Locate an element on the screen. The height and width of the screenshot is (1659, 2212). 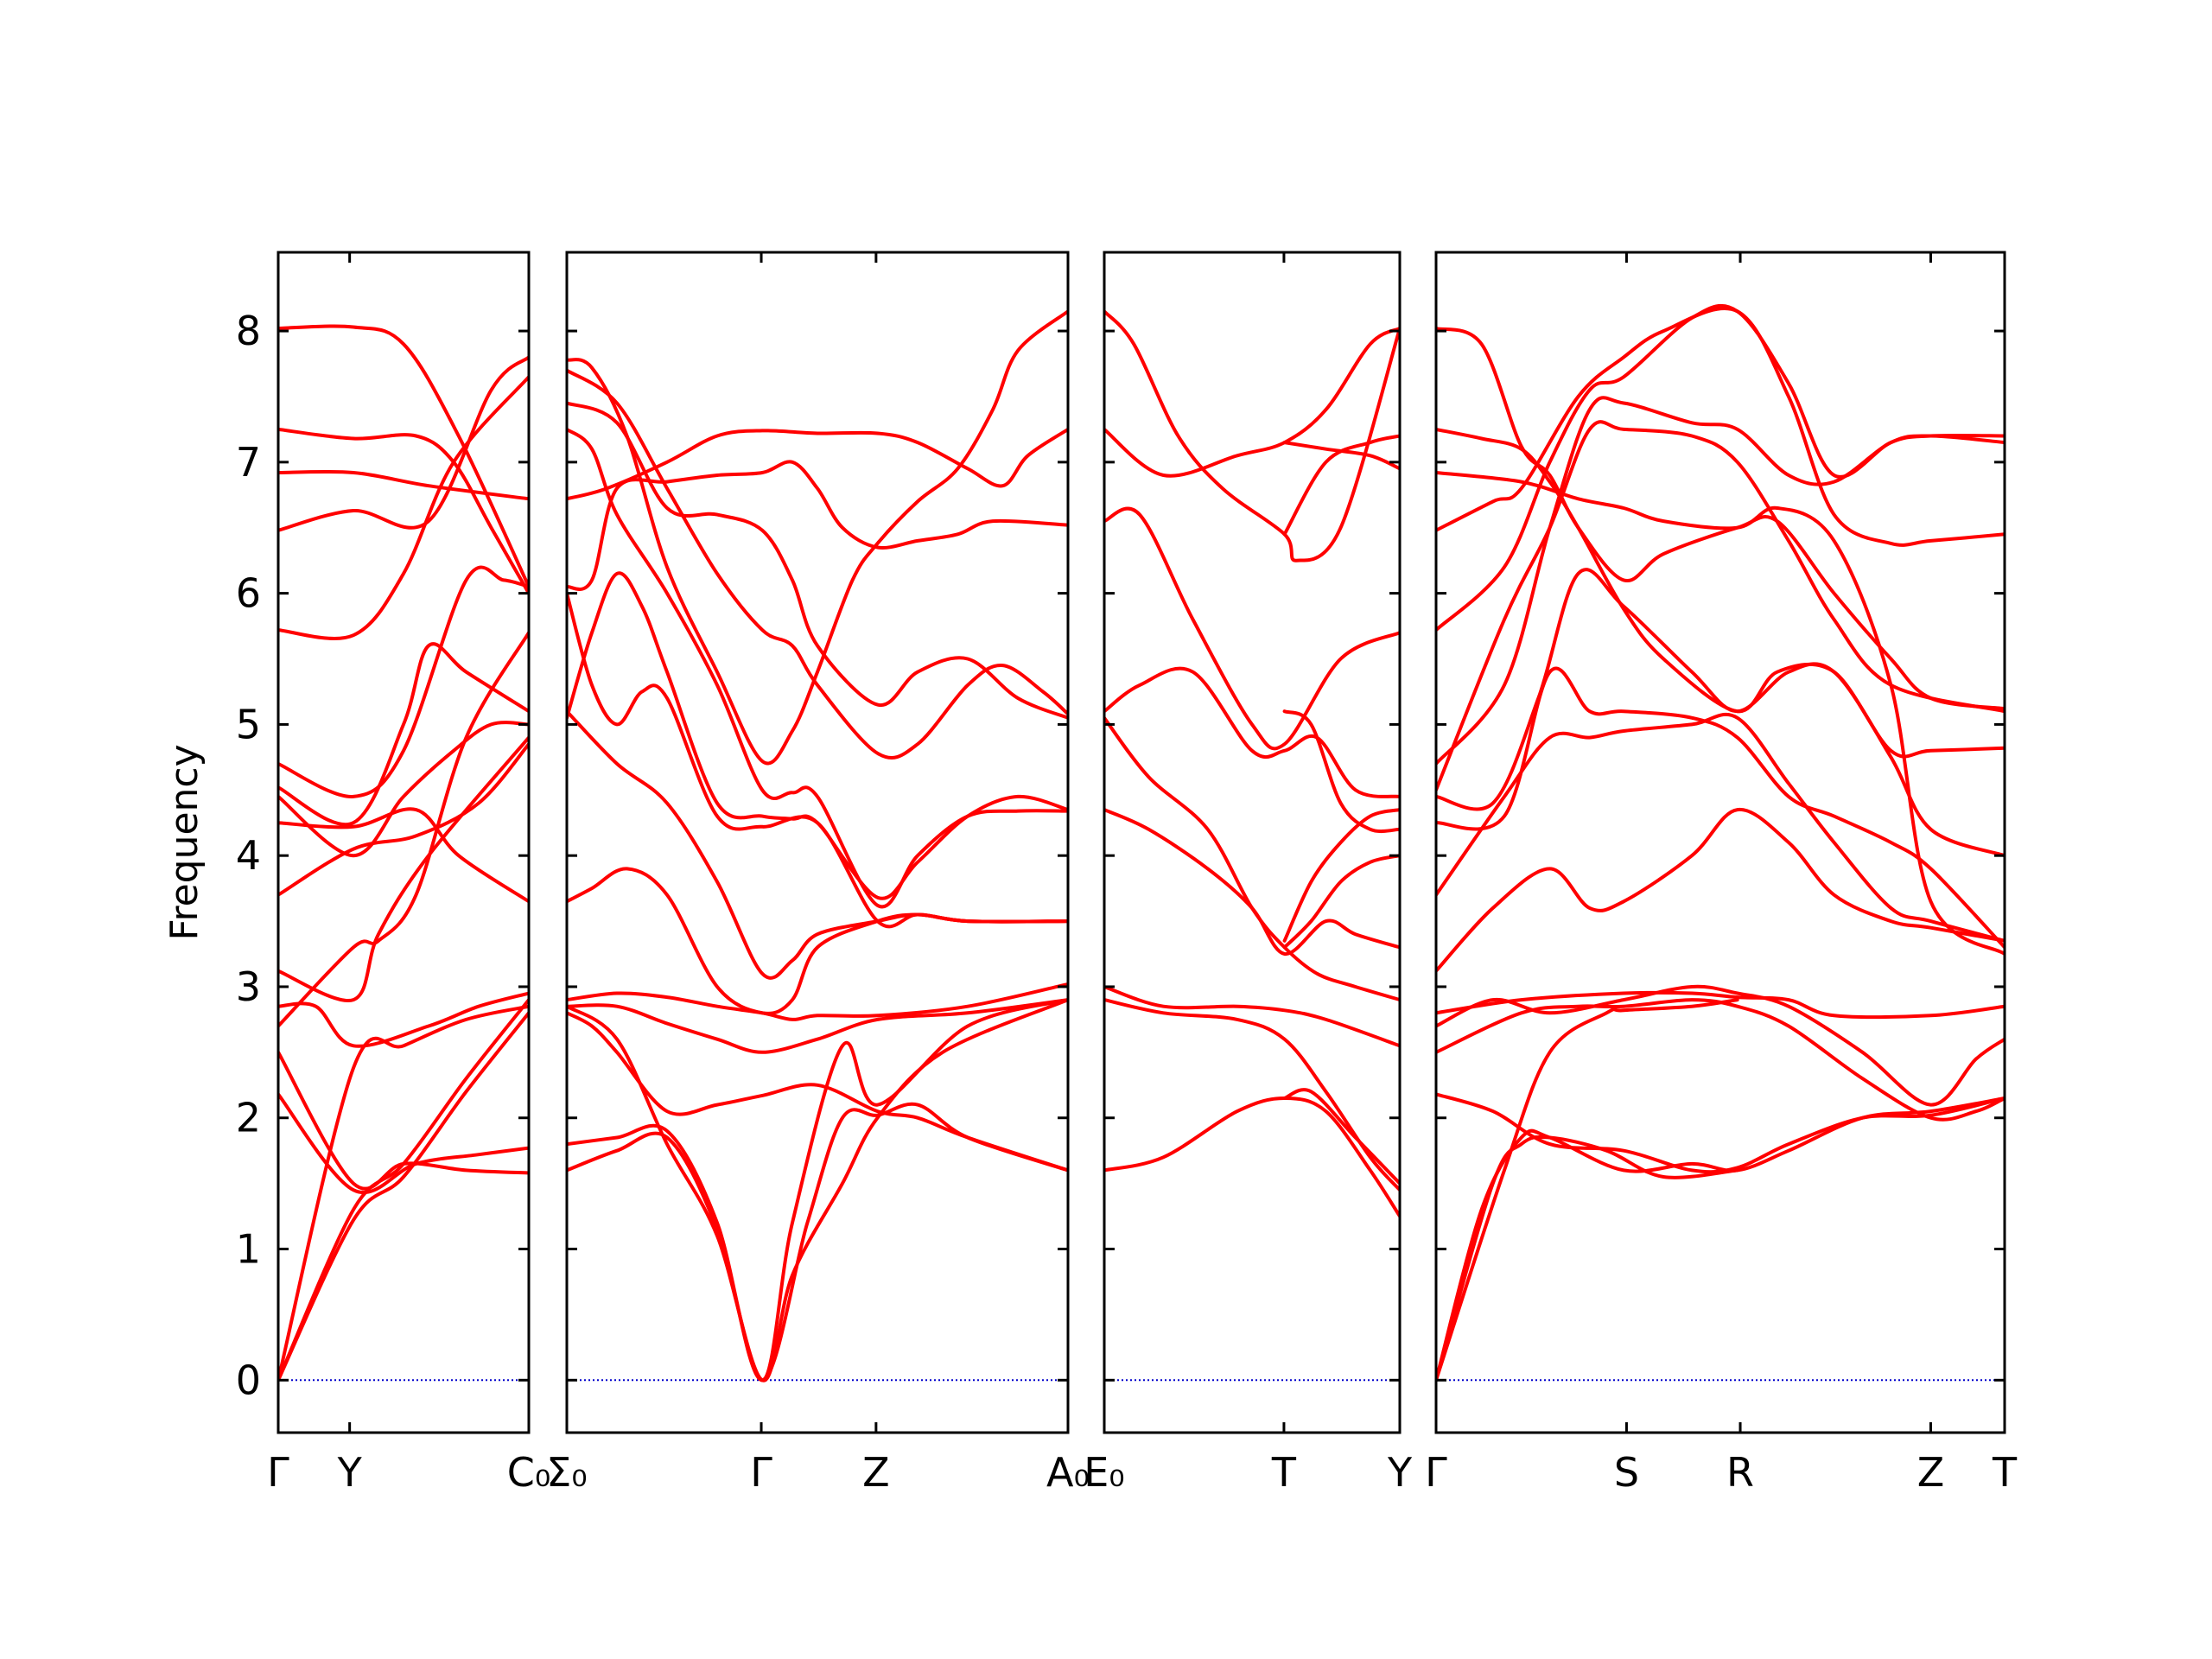
y-tick-label: 4 is located at coordinates (248, 855).